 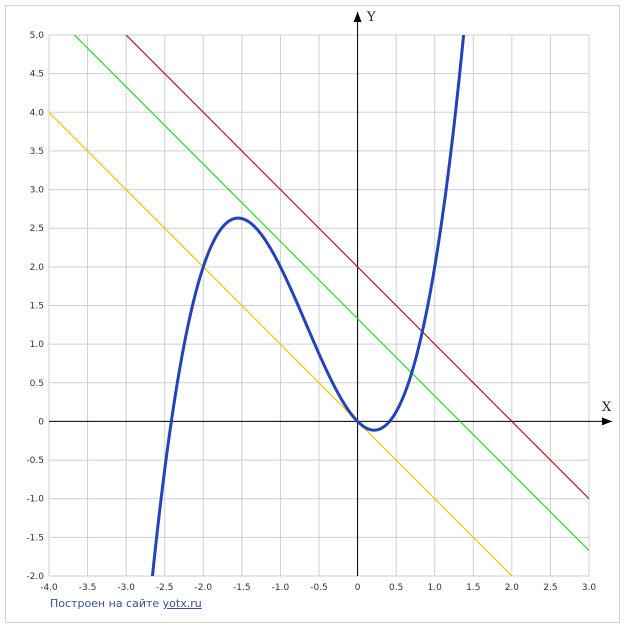 What do you see at coordinates (182, 603) in the screenshot?
I see `site-link: yotx.ru` at bounding box center [182, 603].